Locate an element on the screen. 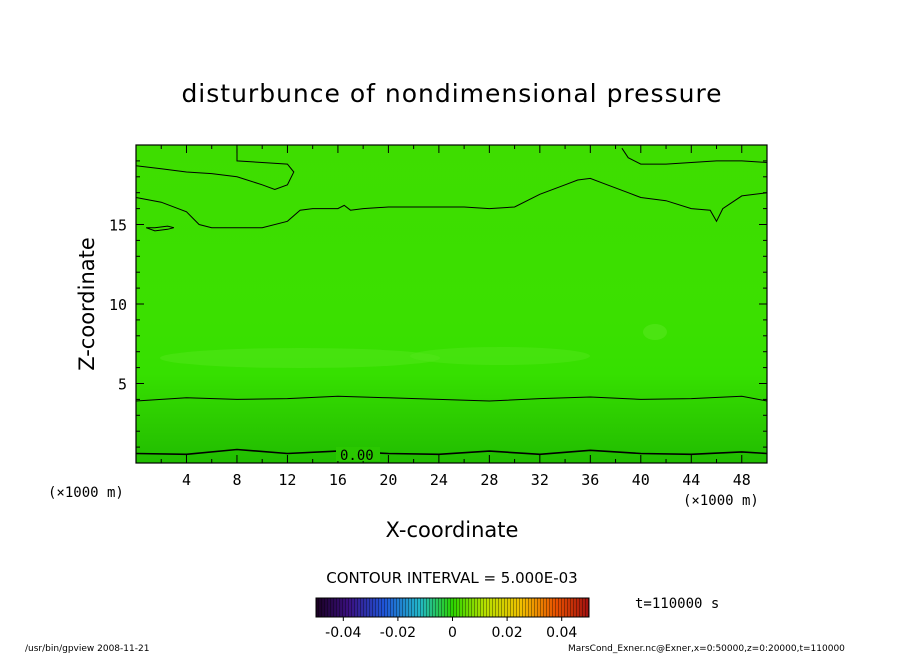  colorbar-tick-label: 0.02 is located at coordinates (507, 633).